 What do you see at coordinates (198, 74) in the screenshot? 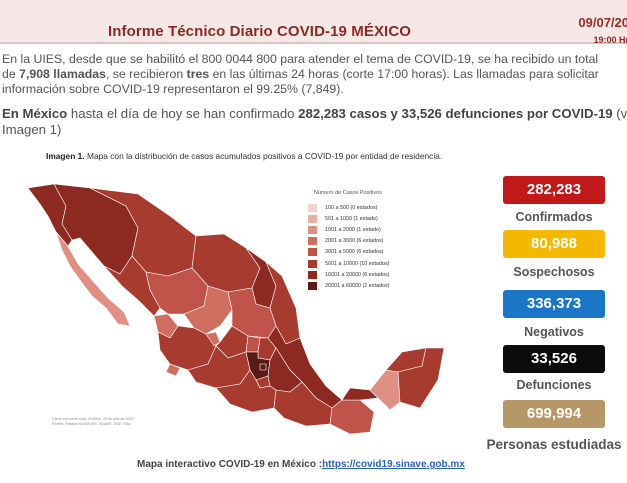
I see `para1-three: tres` at bounding box center [198, 74].